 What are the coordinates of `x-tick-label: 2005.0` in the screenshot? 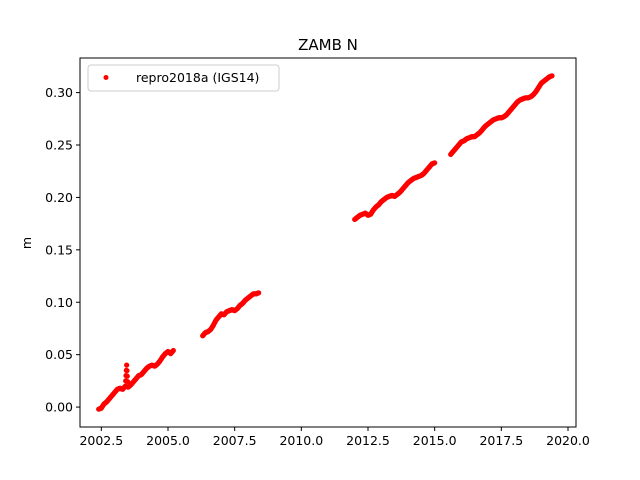 It's located at (168, 440).